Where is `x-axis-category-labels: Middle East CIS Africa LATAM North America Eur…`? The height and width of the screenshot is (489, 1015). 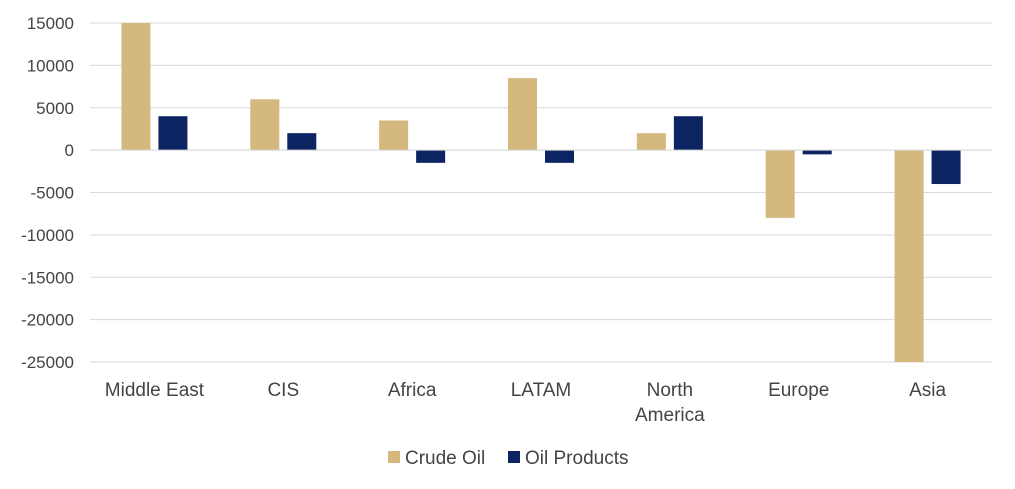 x-axis-category-labels: Middle East CIS Africa LATAM North America Eur… is located at coordinates (526, 403).